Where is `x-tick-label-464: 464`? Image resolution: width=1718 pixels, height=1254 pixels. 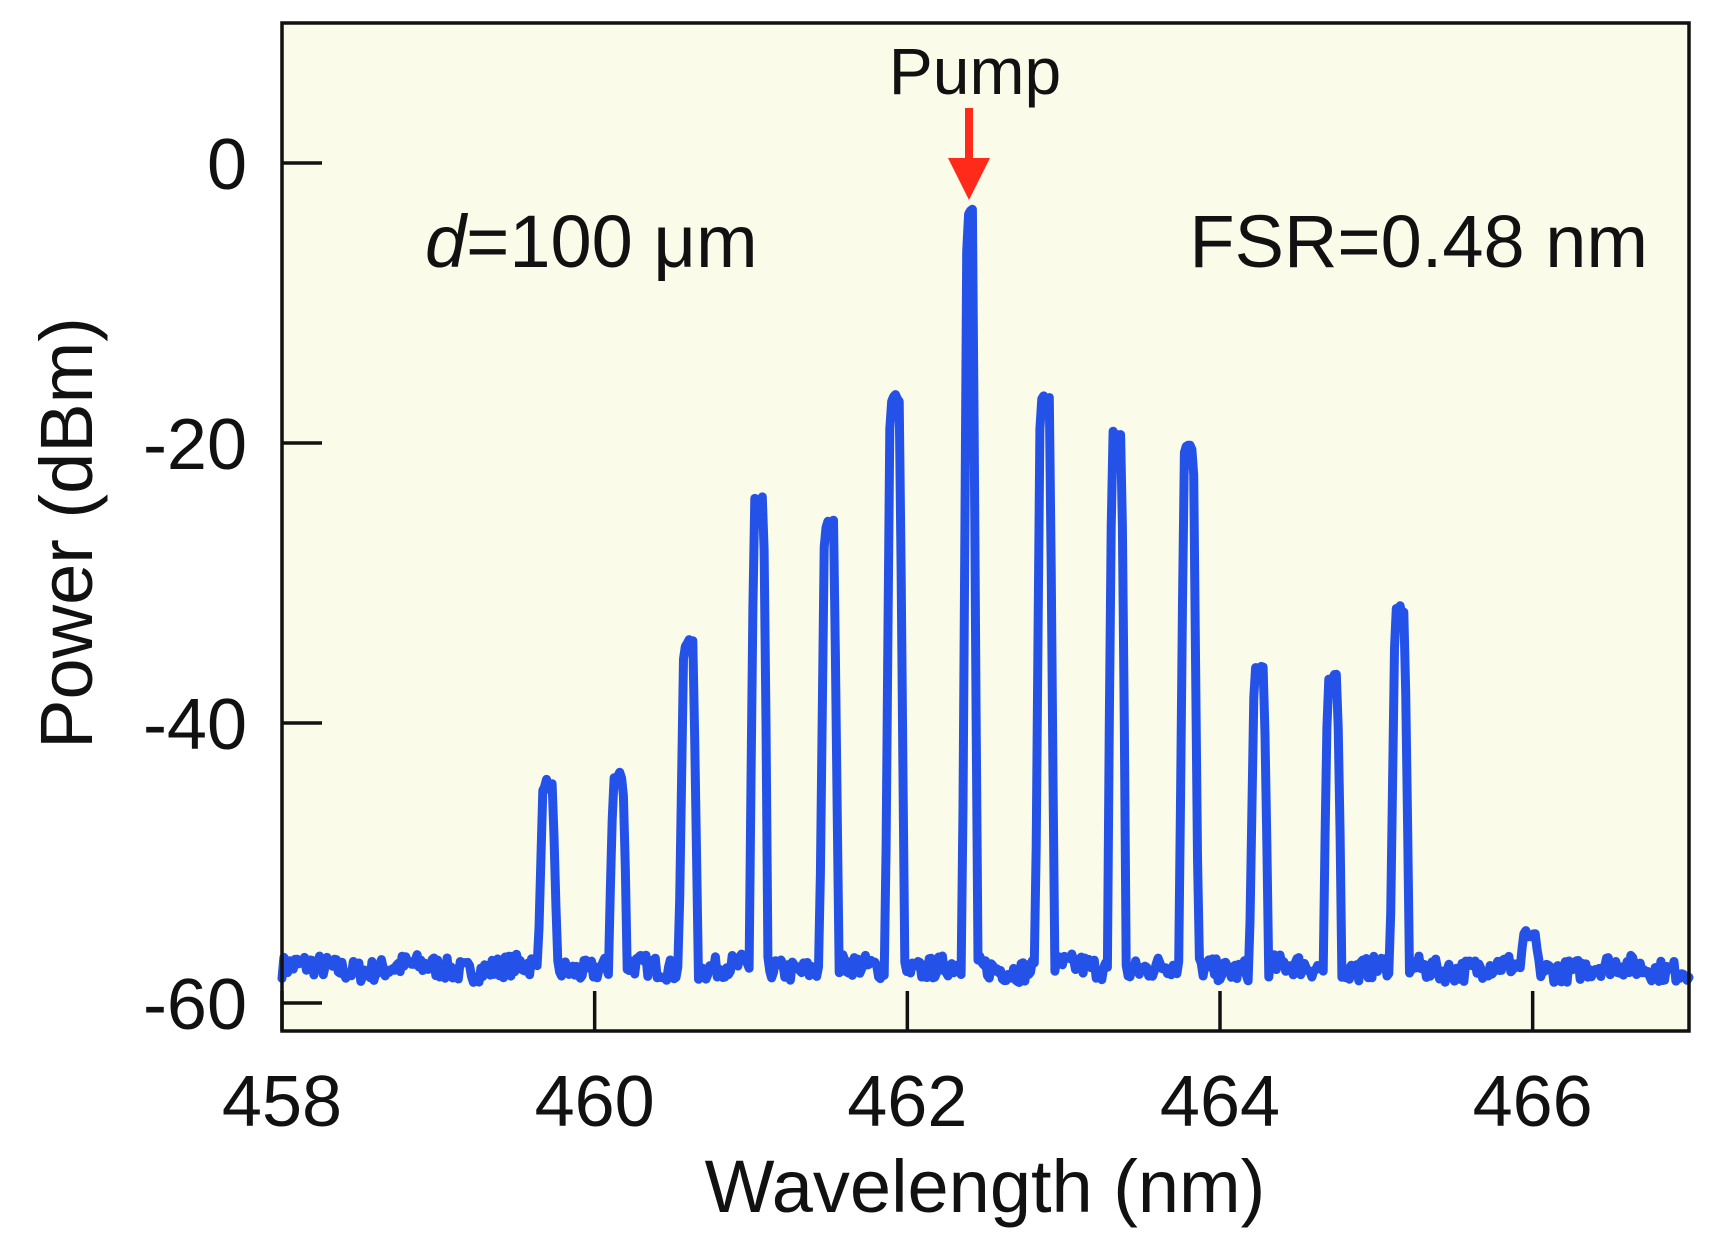
x-tick-label-464: 464 is located at coordinates (1220, 1102).